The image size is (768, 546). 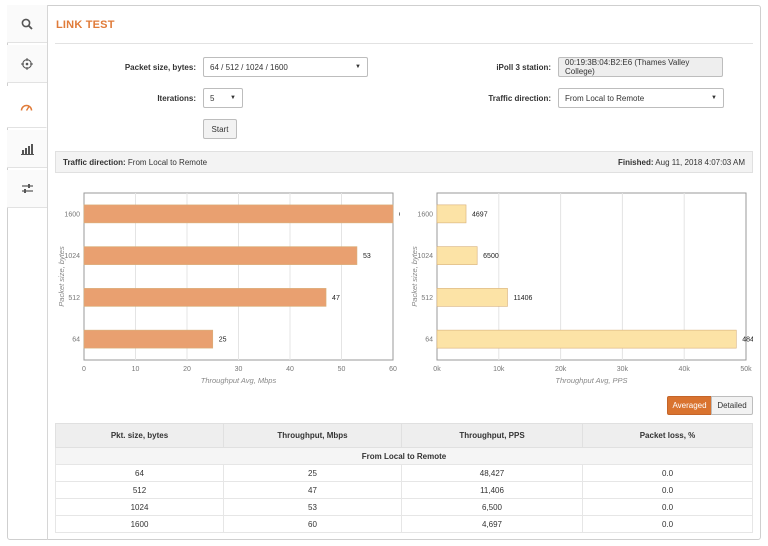 What do you see at coordinates (239, 369) in the screenshot?
I see `x-tick-label: 30` at bounding box center [239, 369].